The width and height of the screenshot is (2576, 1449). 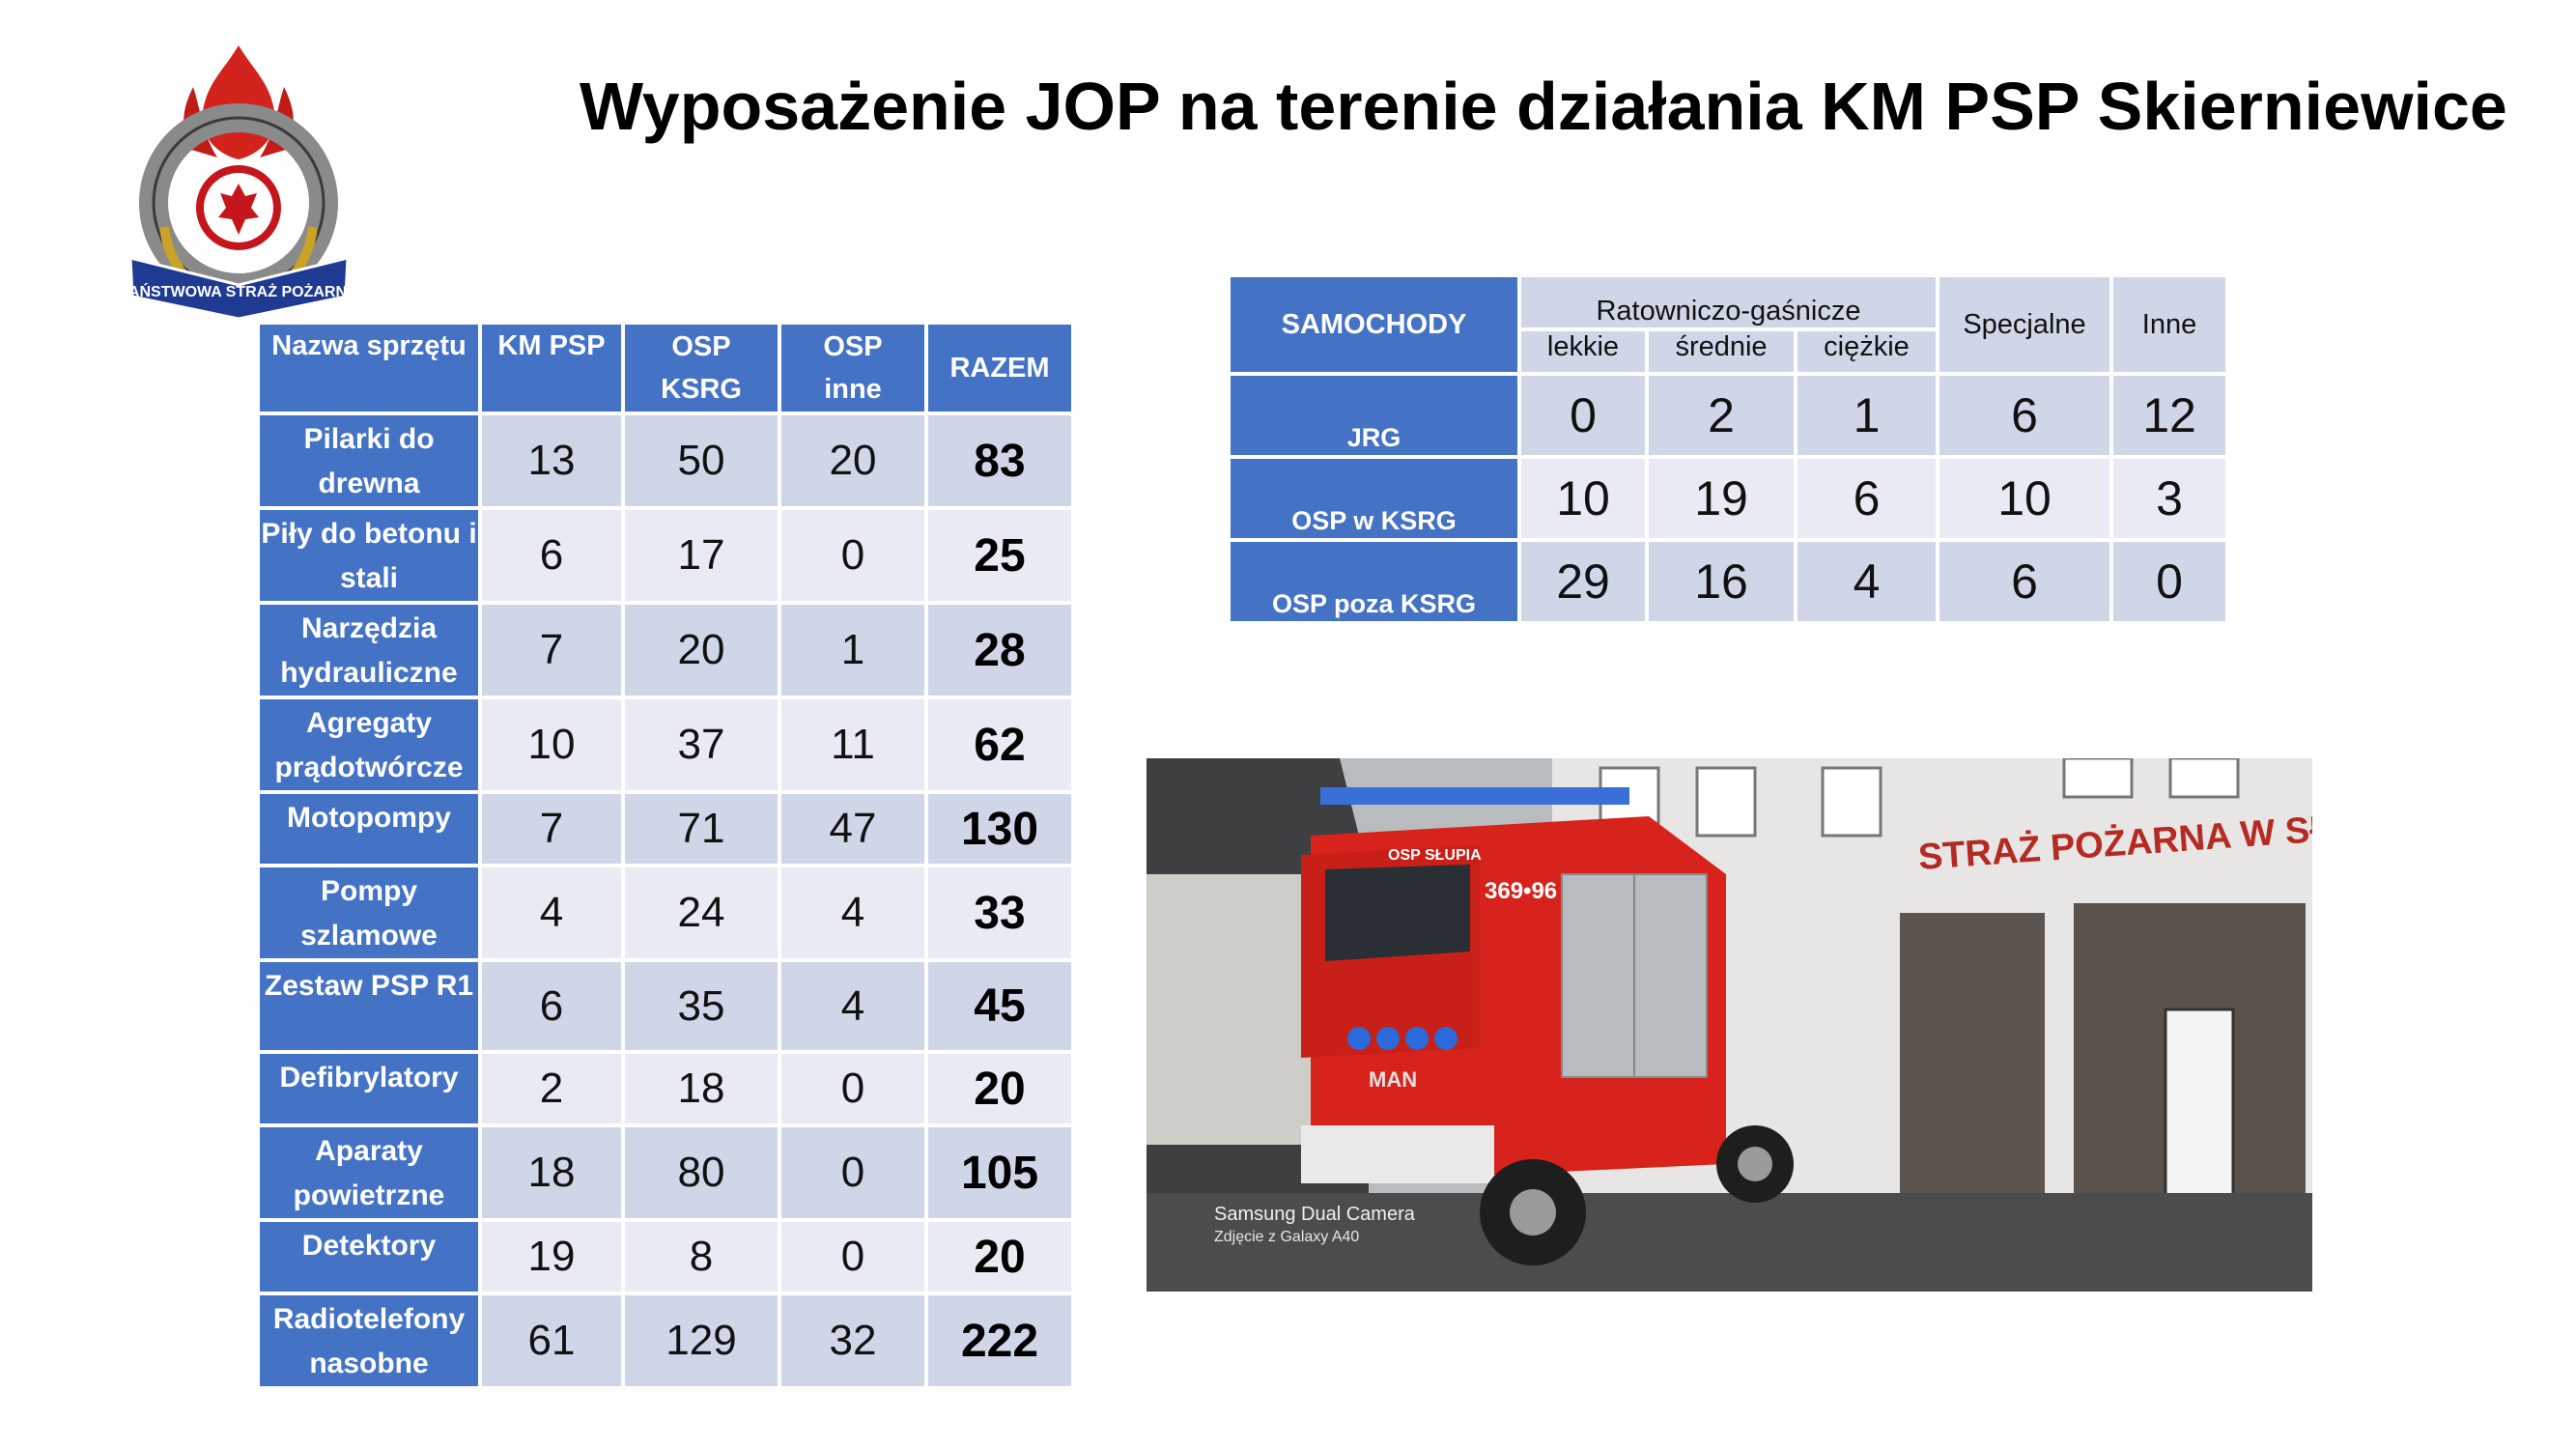 What do you see at coordinates (999, 650) in the screenshot?
I see `value-razem: 28` at bounding box center [999, 650].